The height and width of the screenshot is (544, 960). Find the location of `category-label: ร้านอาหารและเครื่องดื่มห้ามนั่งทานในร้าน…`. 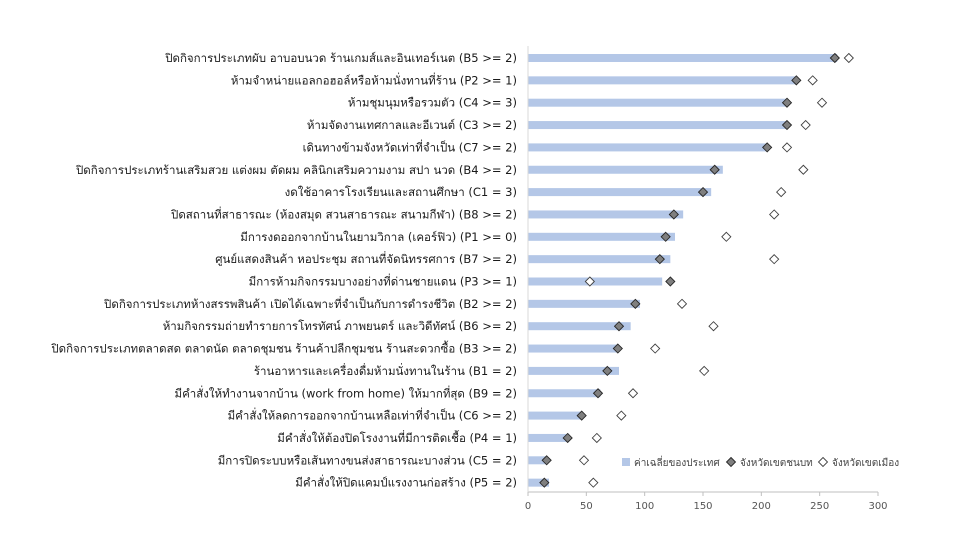

category-label: ร้านอาหารและเครื่องดื่มห้ามนั่งทานในร้าน… is located at coordinates (385, 370).